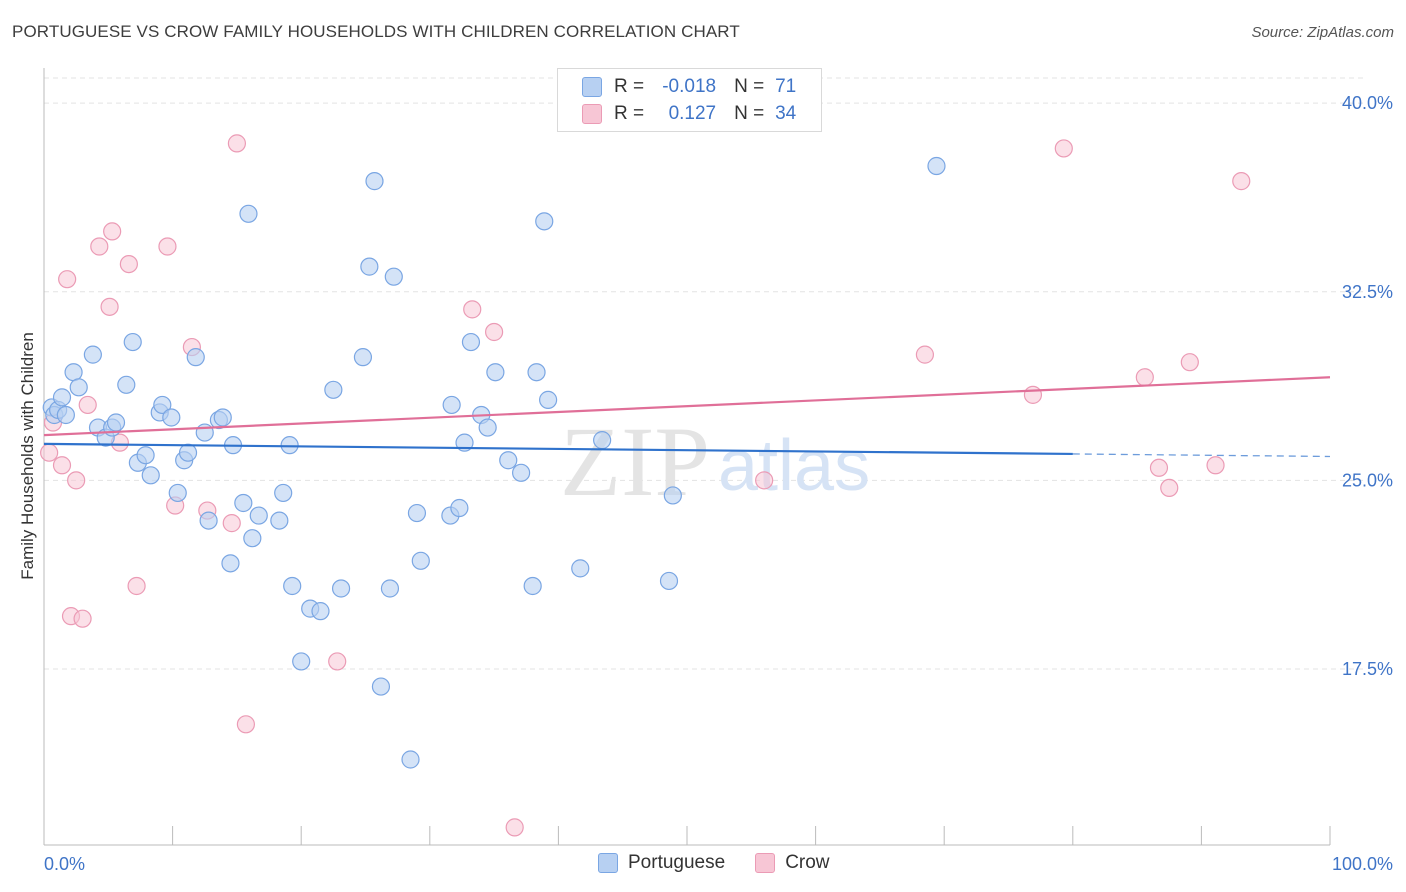 This screenshot has height=892, width=1406. I want to click on legend-row-portuguese: R = -0.018 N = 71, so click(689, 87).